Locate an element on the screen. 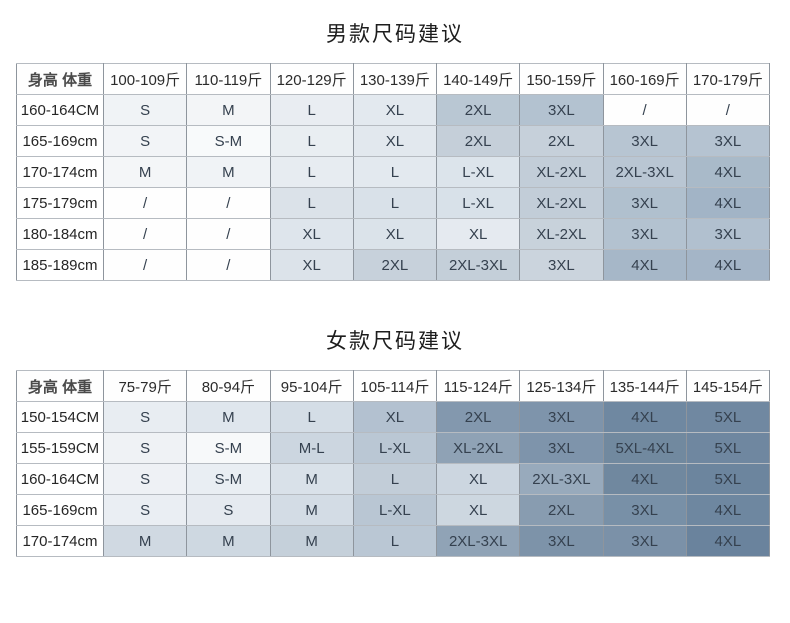  women-size-chart-title: 女款尺码建议 is located at coordinates (395, 341).